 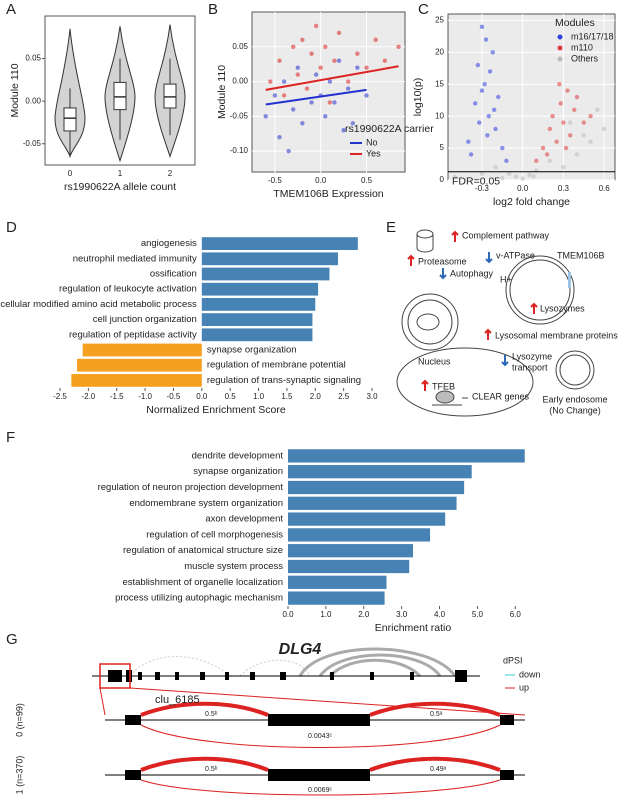 I want to click on x-tick-label: 1.0, so click(x=259, y=396).